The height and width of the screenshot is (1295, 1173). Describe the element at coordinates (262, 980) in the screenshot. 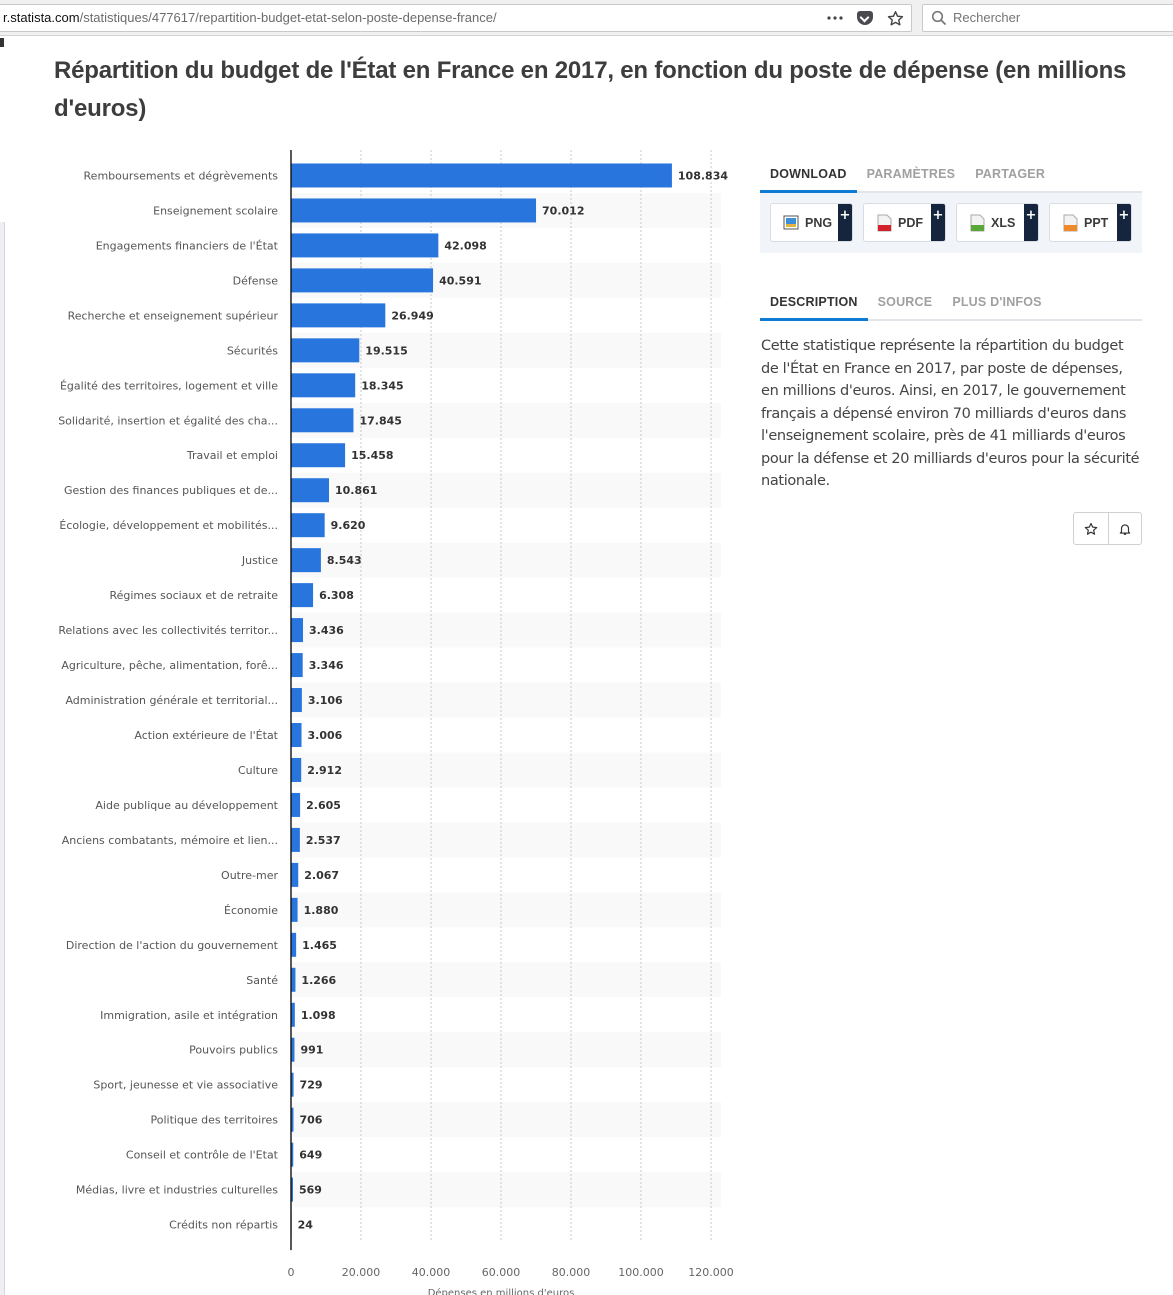

I see `category-label: Santé` at that location.